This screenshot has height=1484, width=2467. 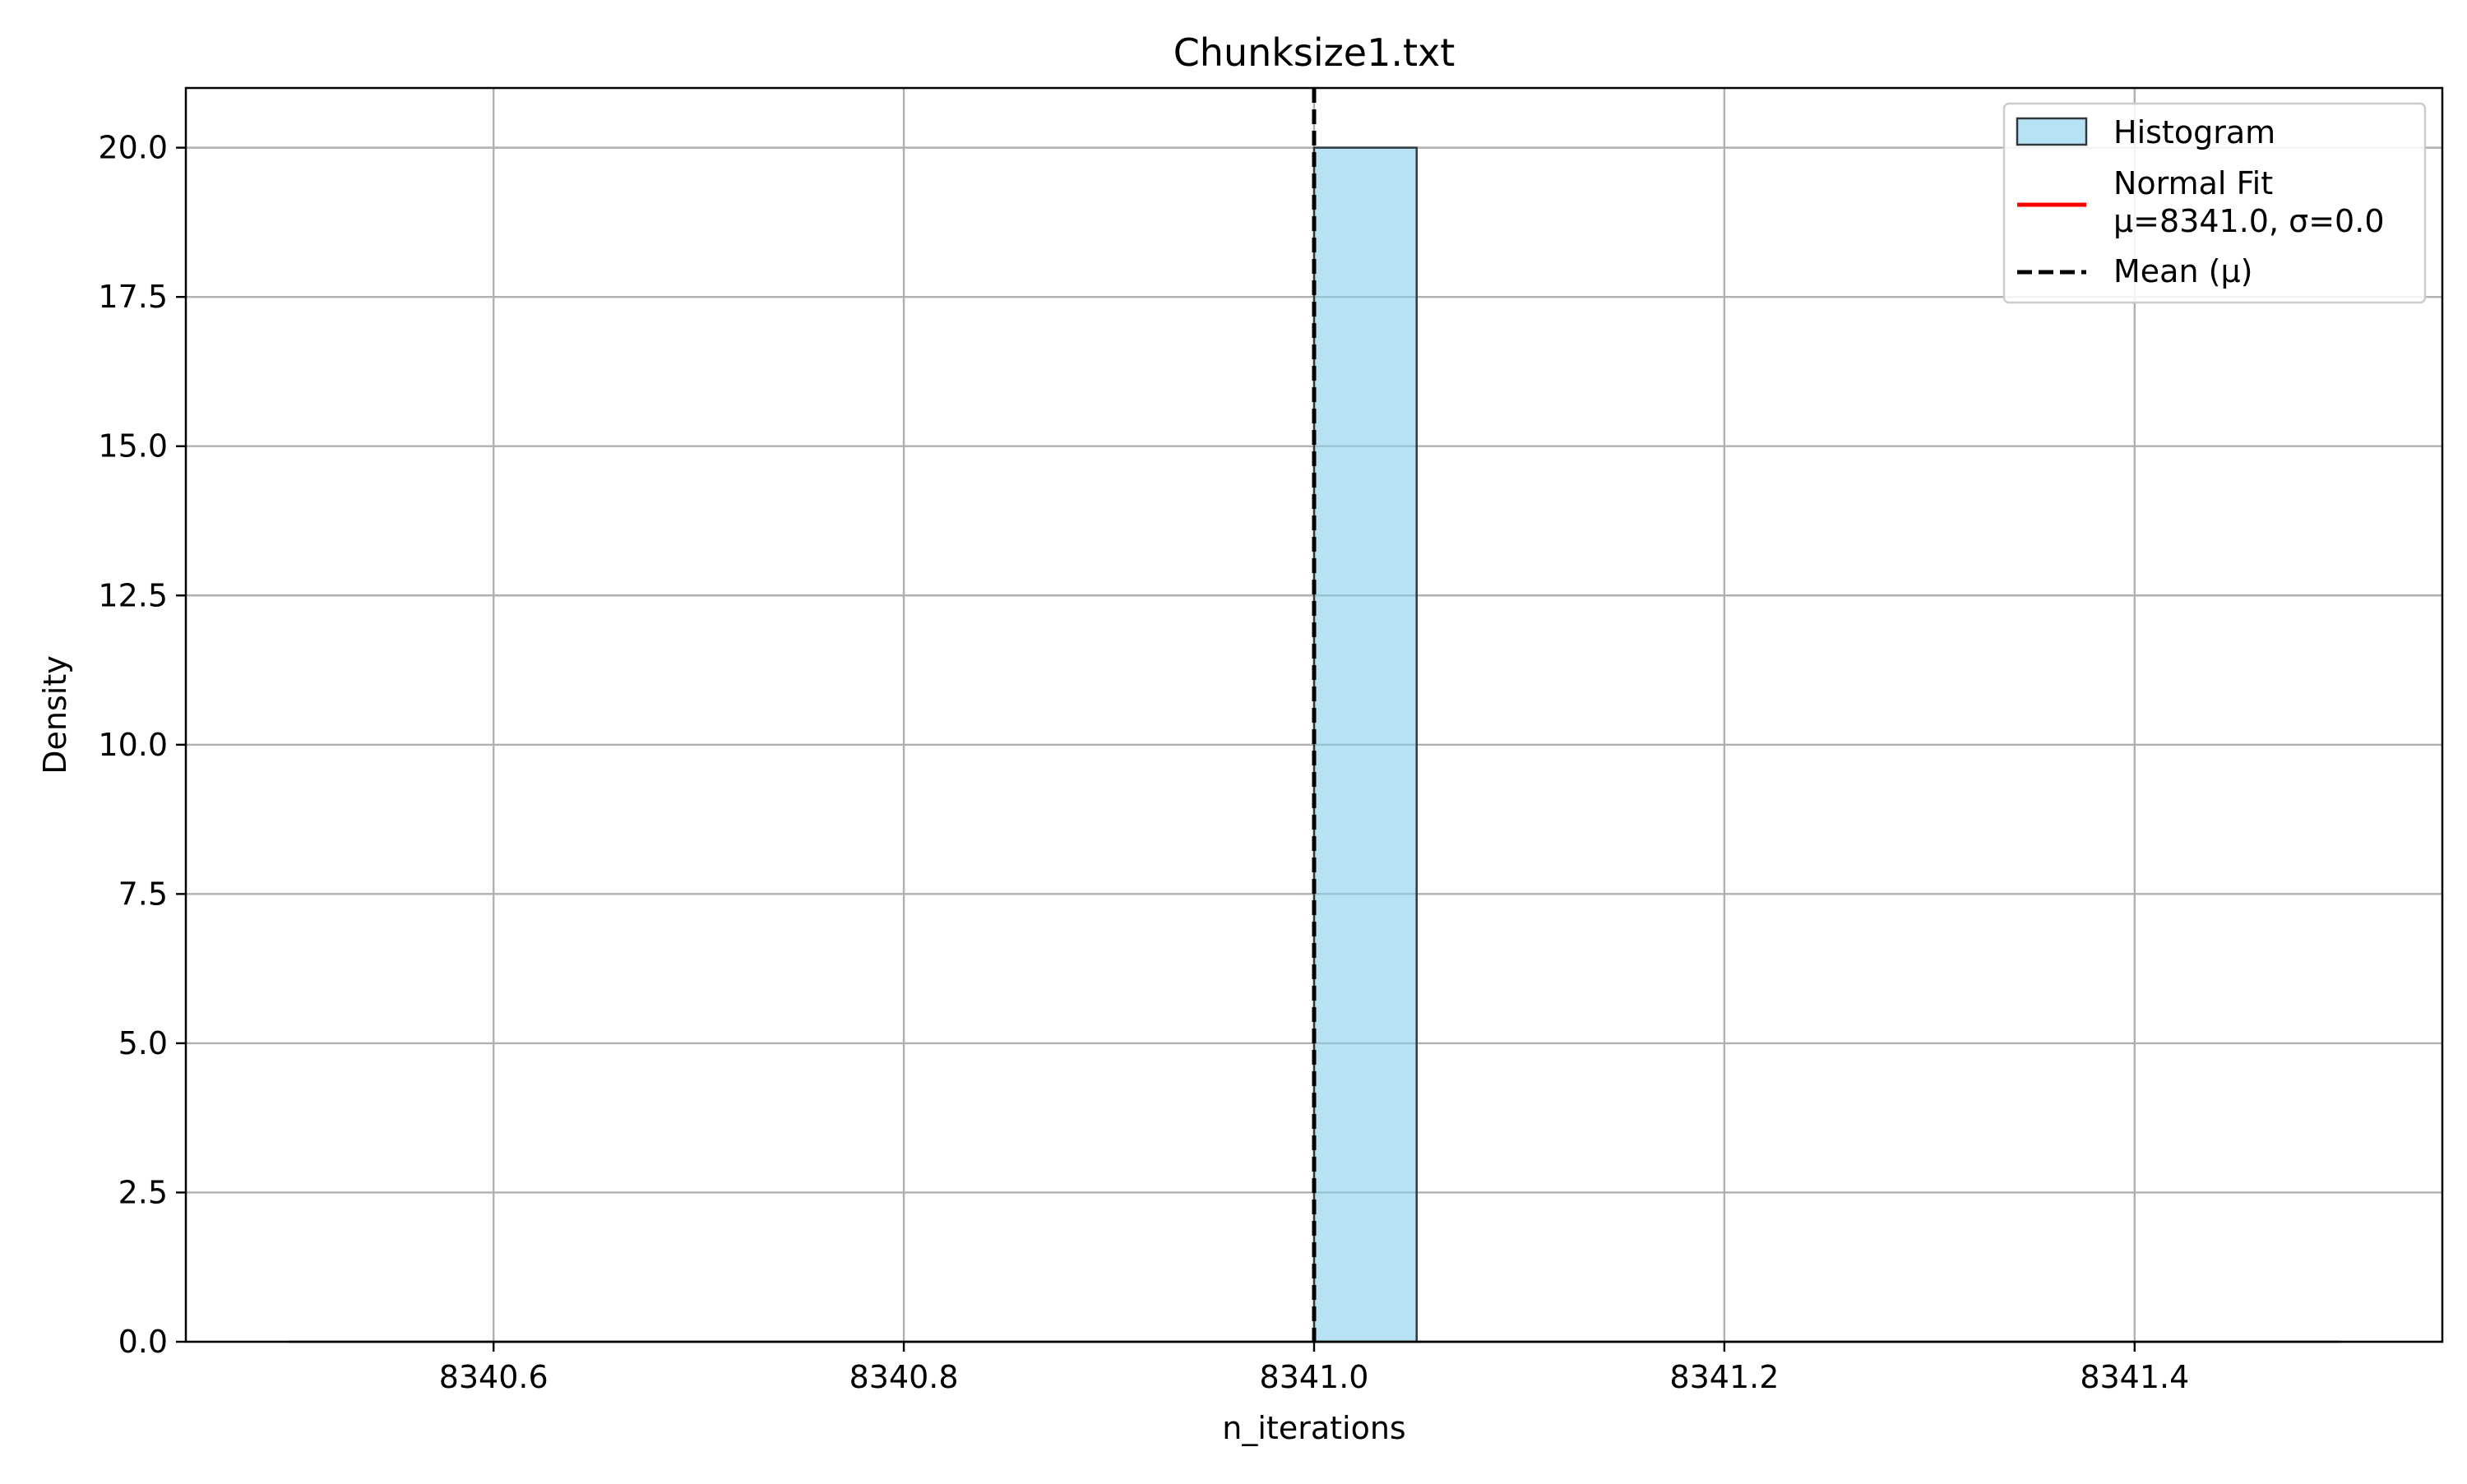 What do you see at coordinates (133, 297) in the screenshot?
I see `y-tick-label: 17.5` at bounding box center [133, 297].